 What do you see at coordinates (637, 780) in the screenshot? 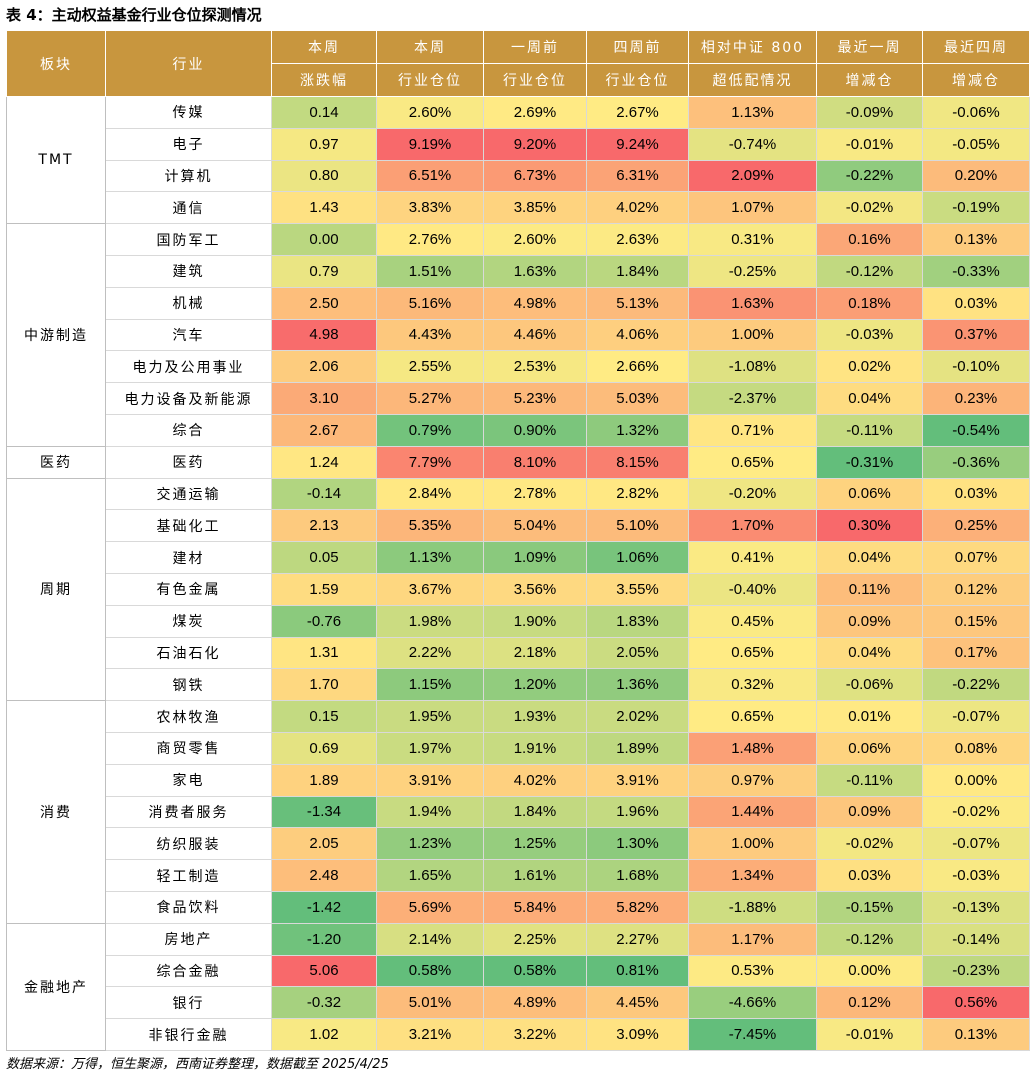
I see `four-weeks-position-cell: 3.91%` at bounding box center [637, 780].